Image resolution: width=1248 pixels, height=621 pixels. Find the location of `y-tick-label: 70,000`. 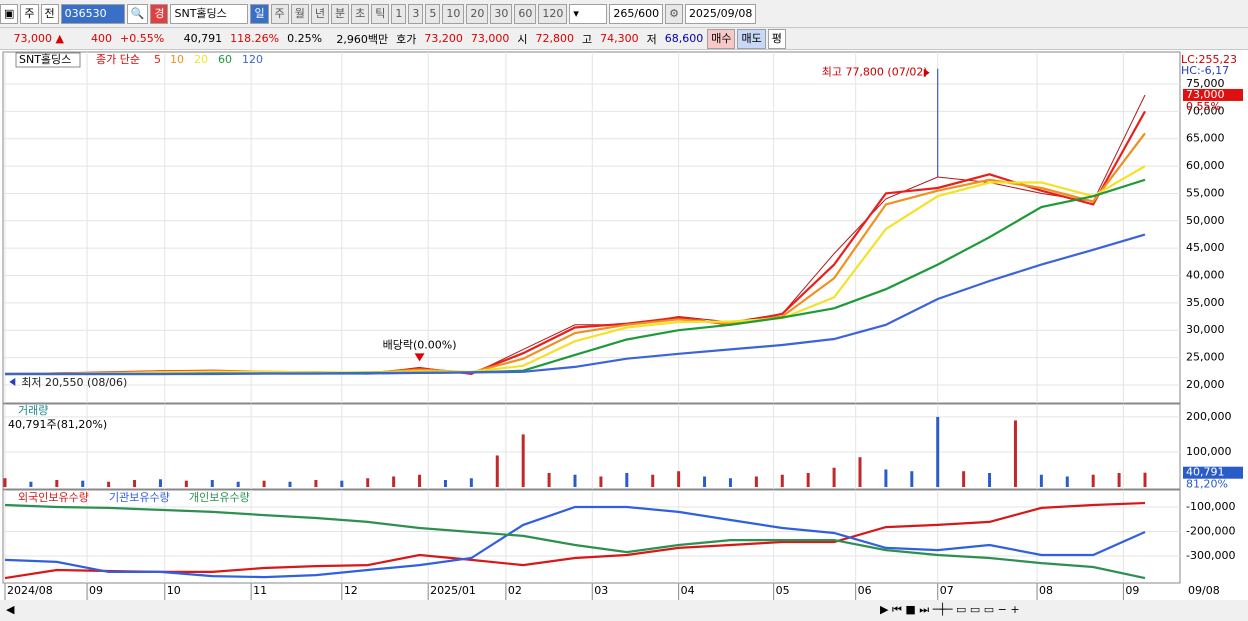

y-tick-label: 70,000 is located at coordinates (1205, 110).